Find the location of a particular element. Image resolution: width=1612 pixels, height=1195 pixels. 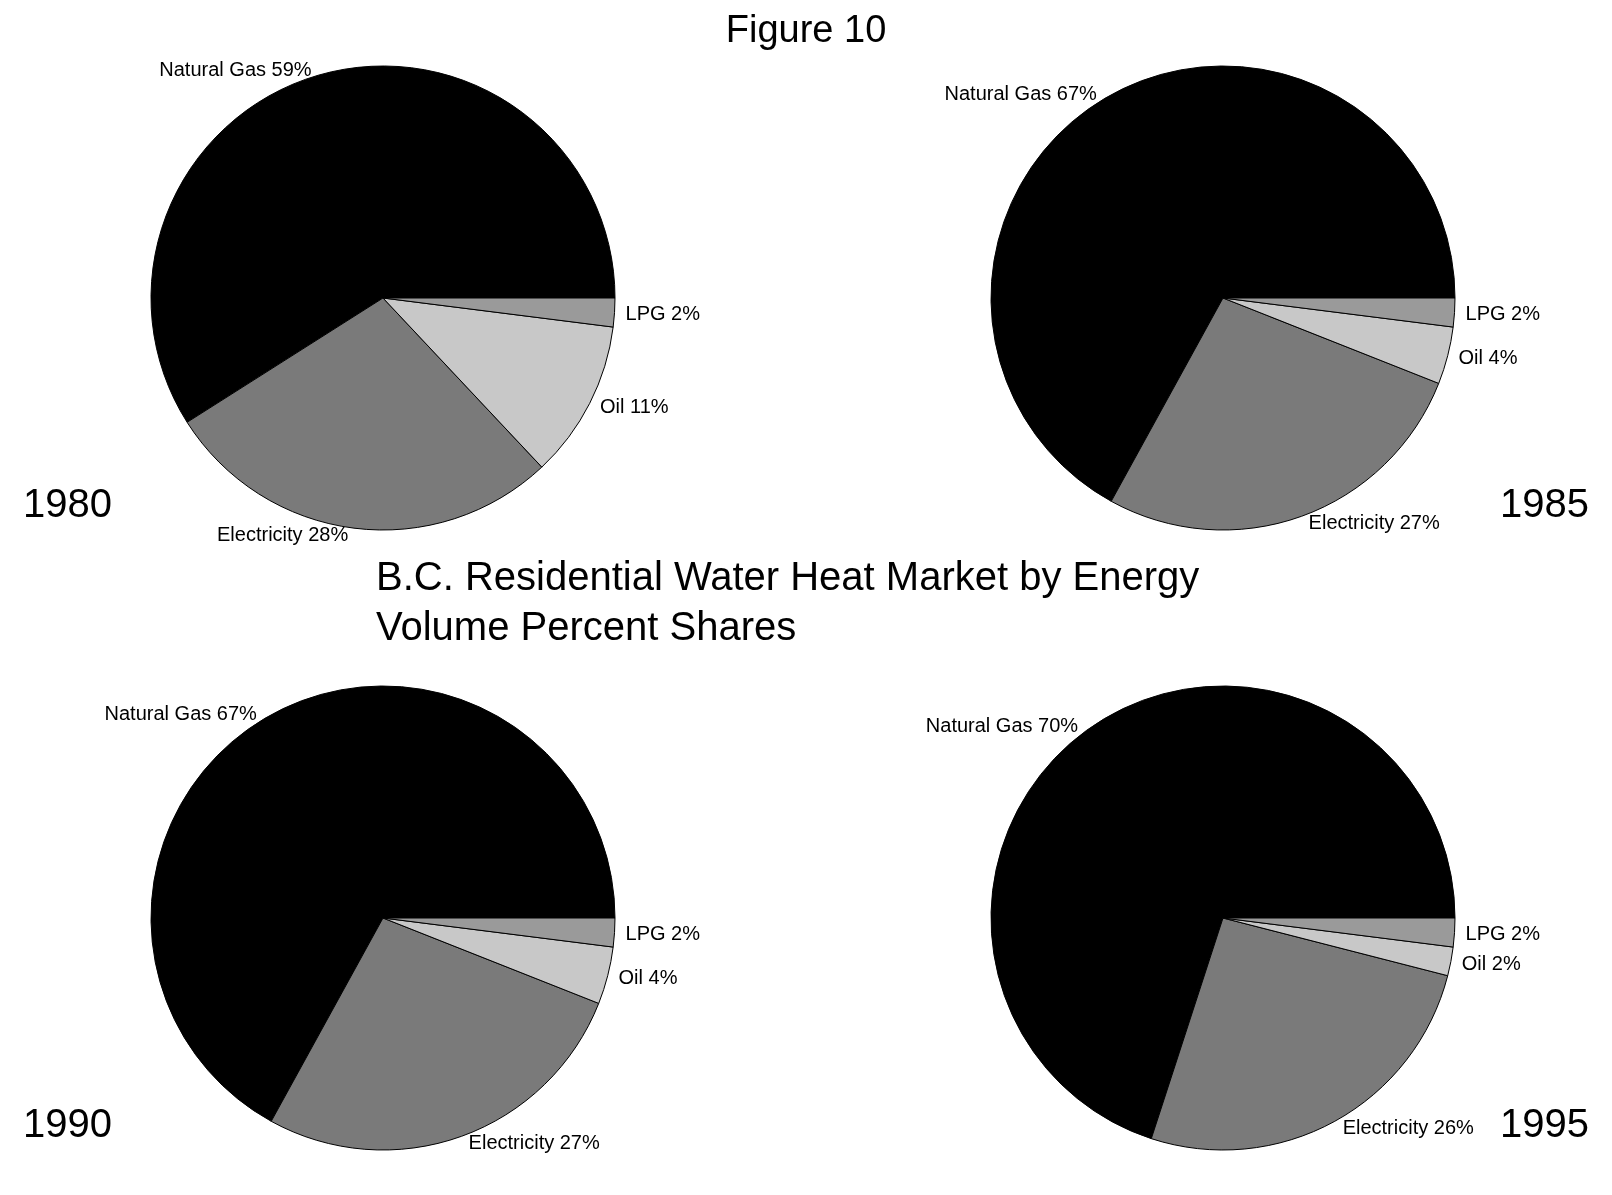

text: 1980 is located at coordinates (67, 503).